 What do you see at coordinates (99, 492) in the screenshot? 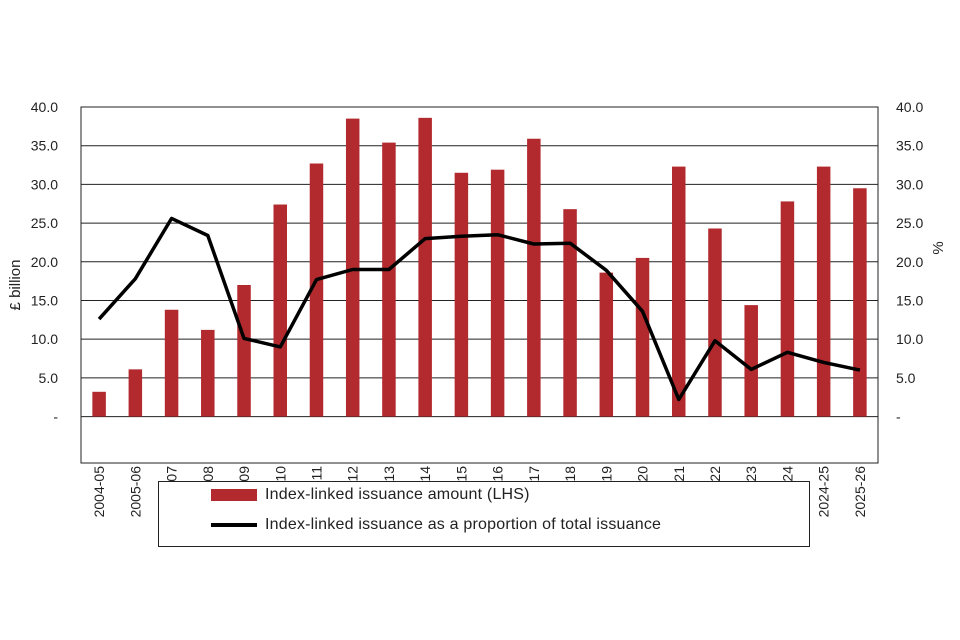
I see `x-tick-label: 2004-05` at bounding box center [99, 492].